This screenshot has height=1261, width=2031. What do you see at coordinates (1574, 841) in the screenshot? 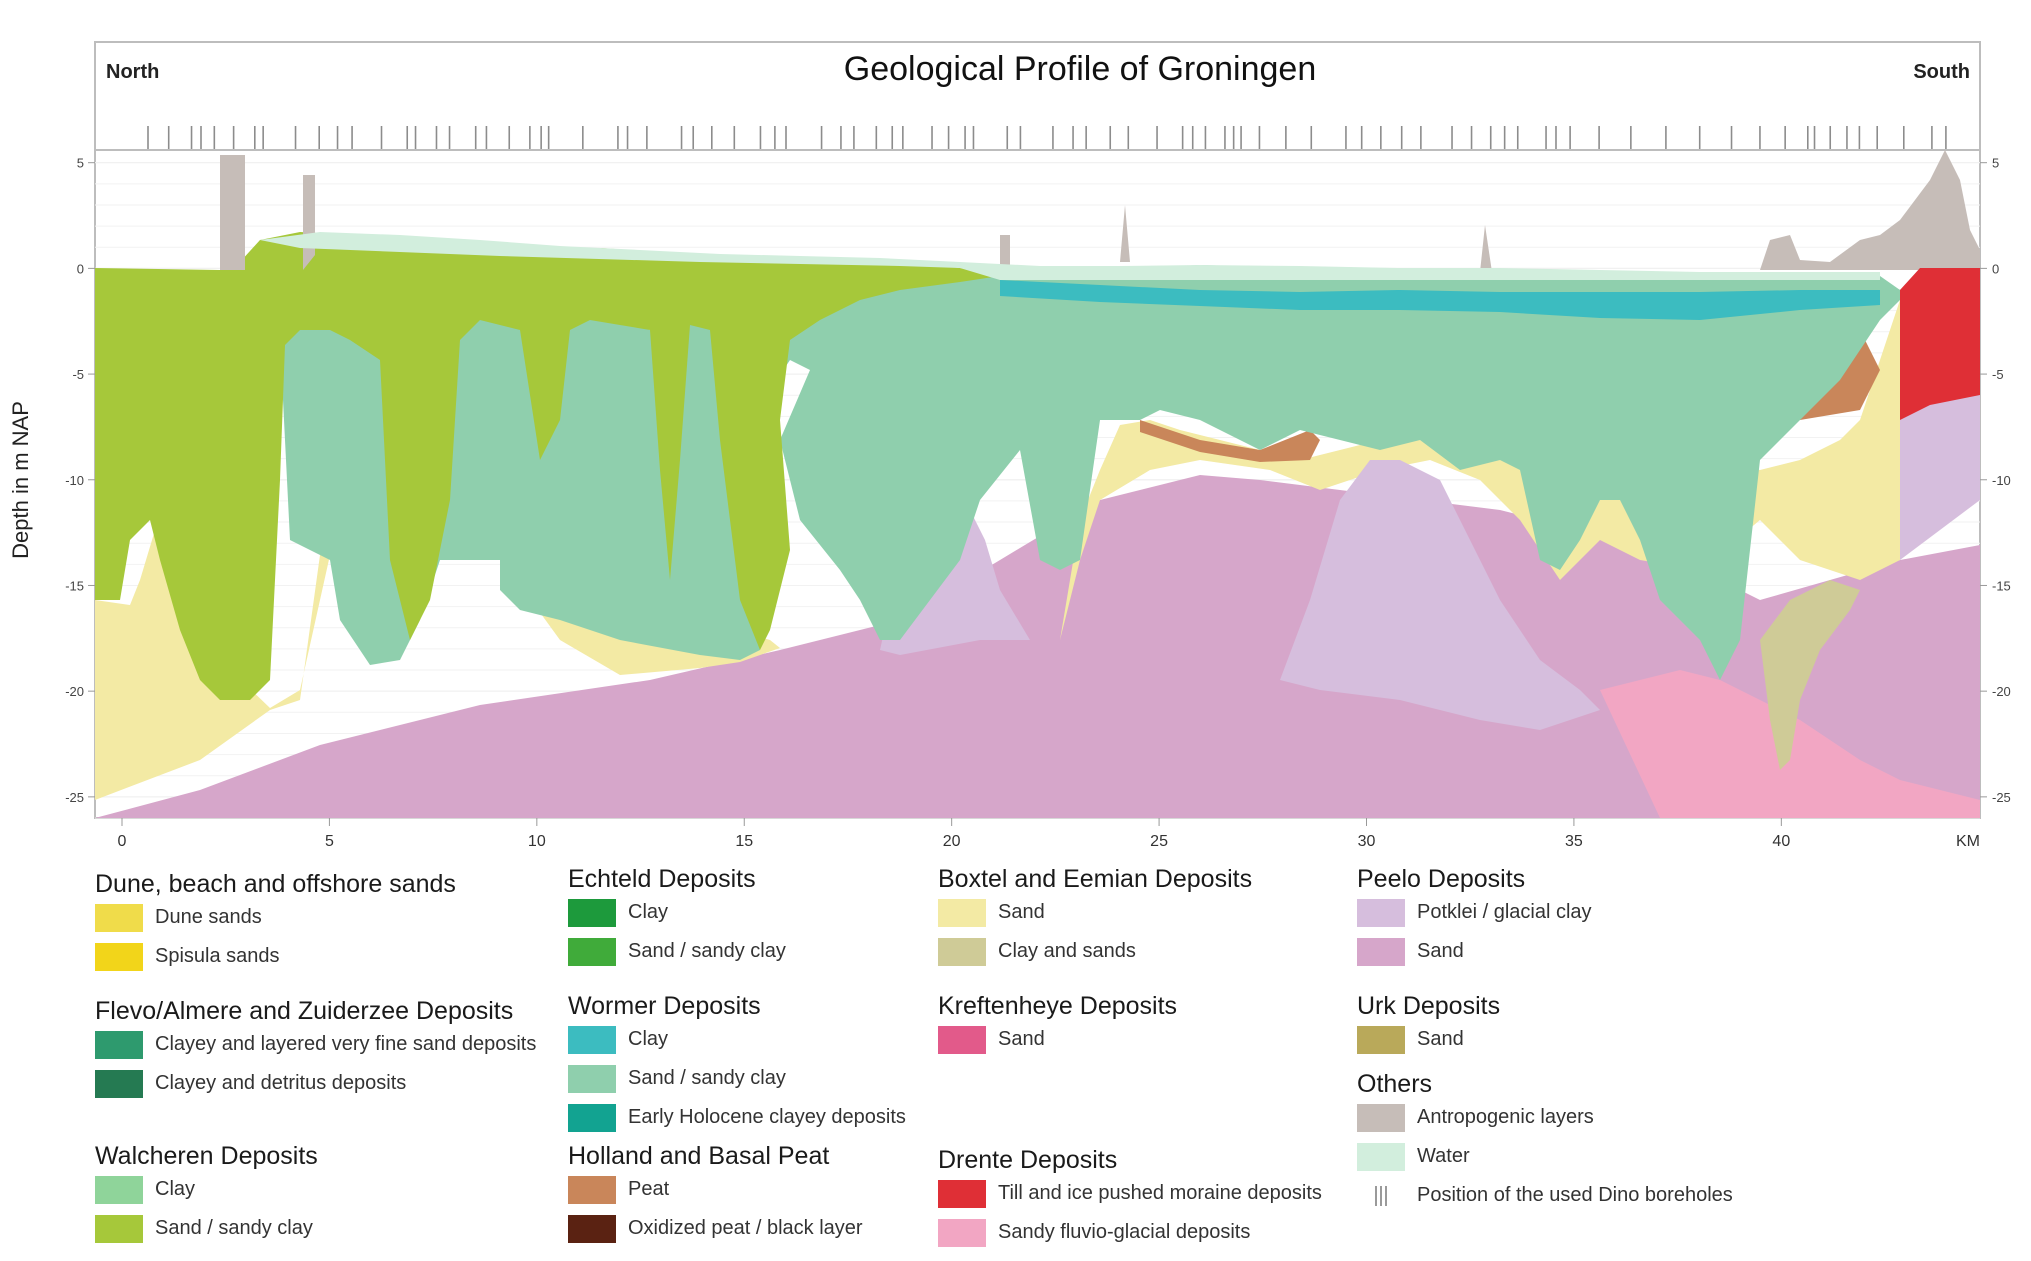
I see `x-tick-label: 35` at bounding box center [1574, 841].